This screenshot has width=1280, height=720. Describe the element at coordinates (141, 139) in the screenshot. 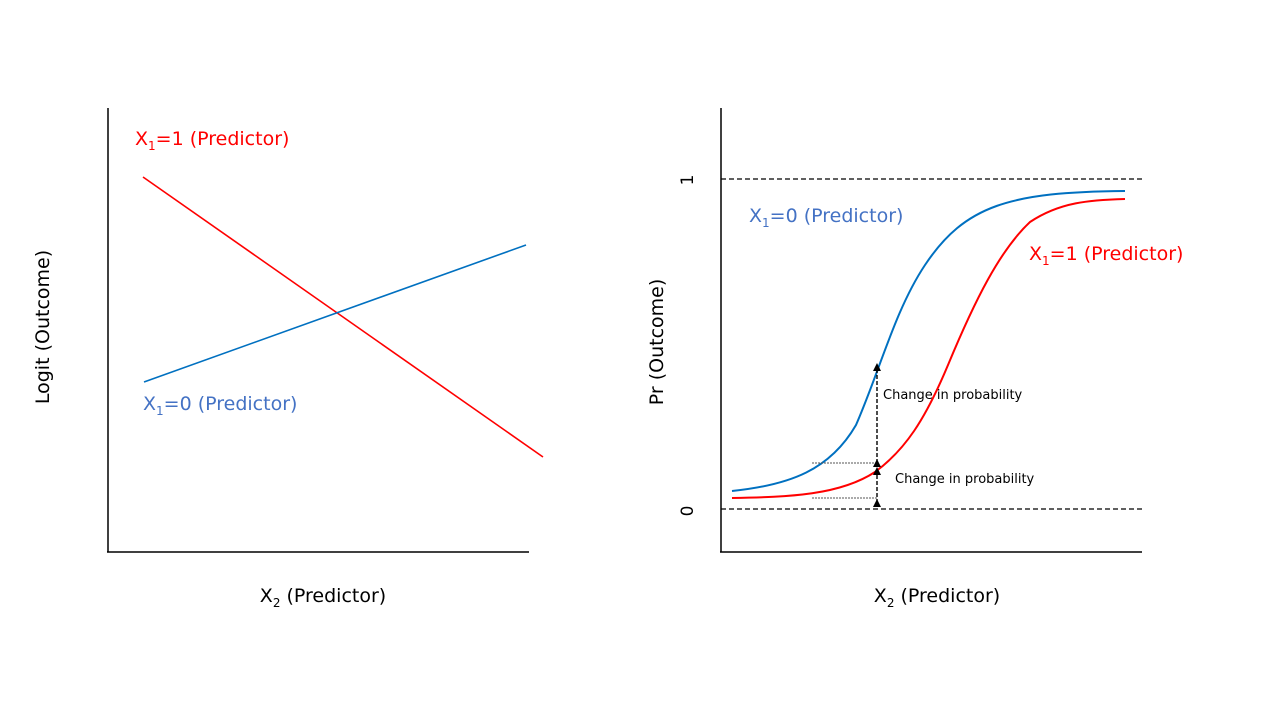

I see `left-series-label-x1-1-main: X` at that location.